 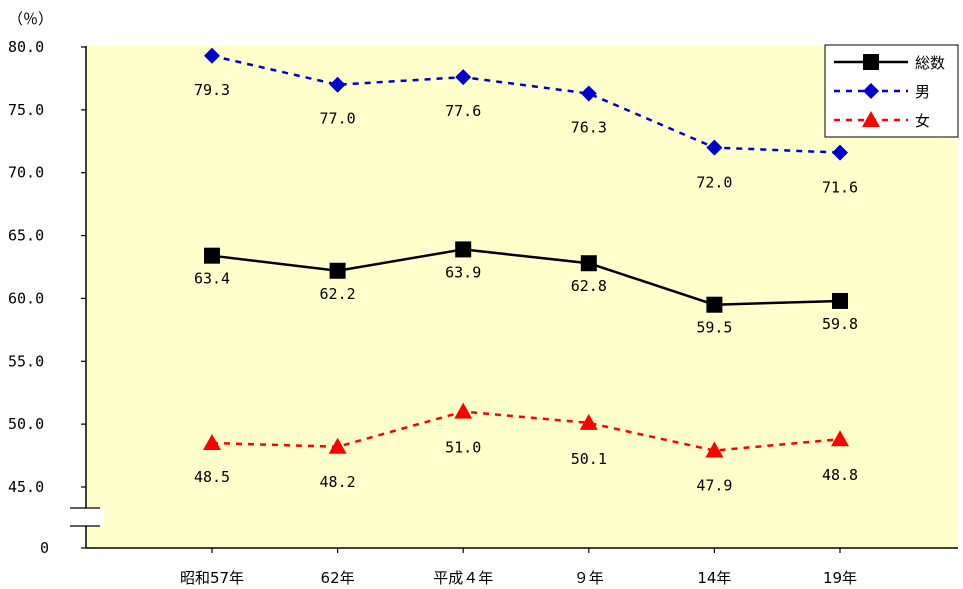 What do you see at coordinates (44, 548) in the screenshot?
I see `y-tick-label-zero: 0` at bounding box center [44, 548].